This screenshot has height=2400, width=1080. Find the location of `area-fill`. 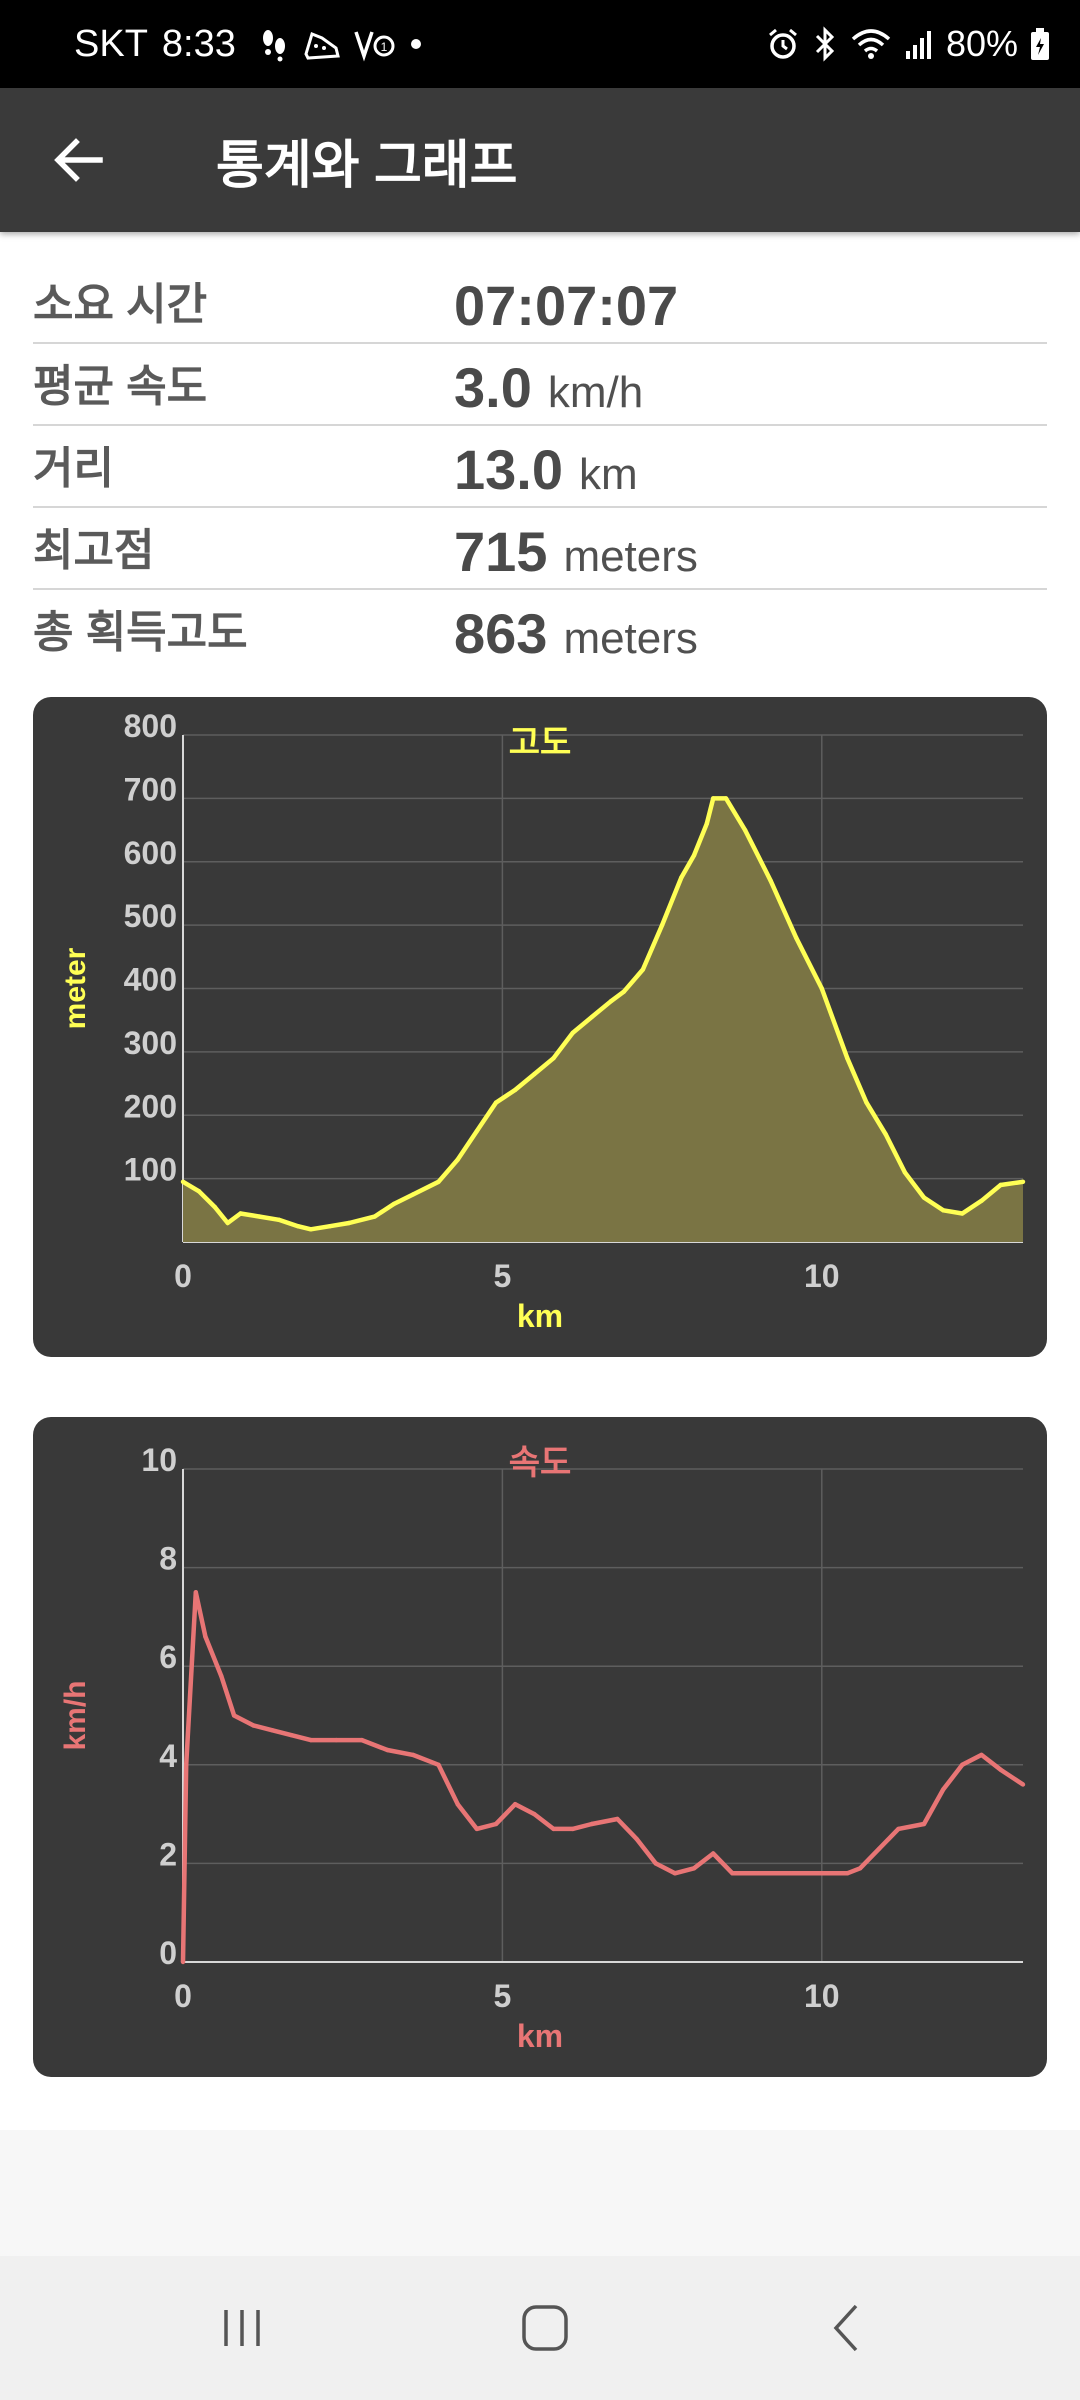

area-fill is located at coordinates (603, 1020).